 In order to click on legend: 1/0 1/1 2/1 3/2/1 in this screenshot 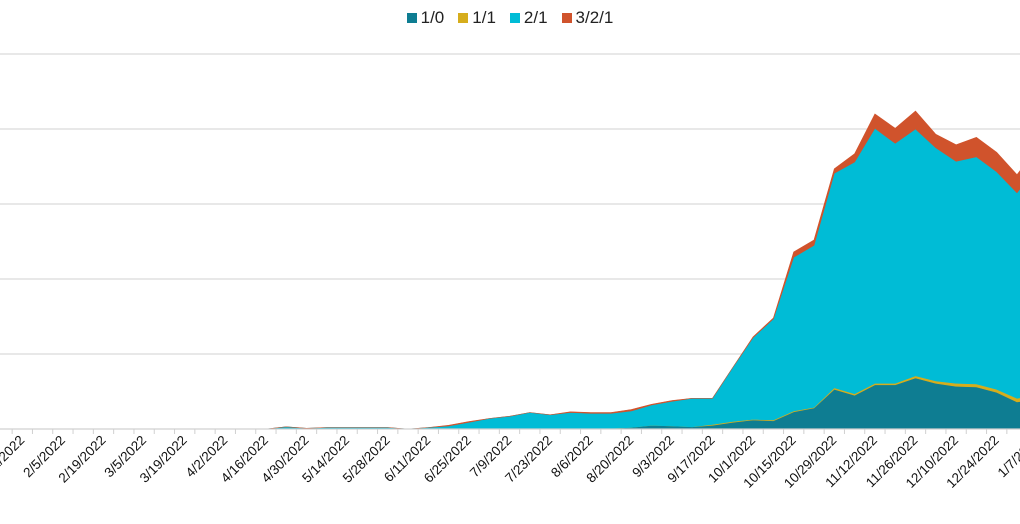, I will do `click(510, 18)`.